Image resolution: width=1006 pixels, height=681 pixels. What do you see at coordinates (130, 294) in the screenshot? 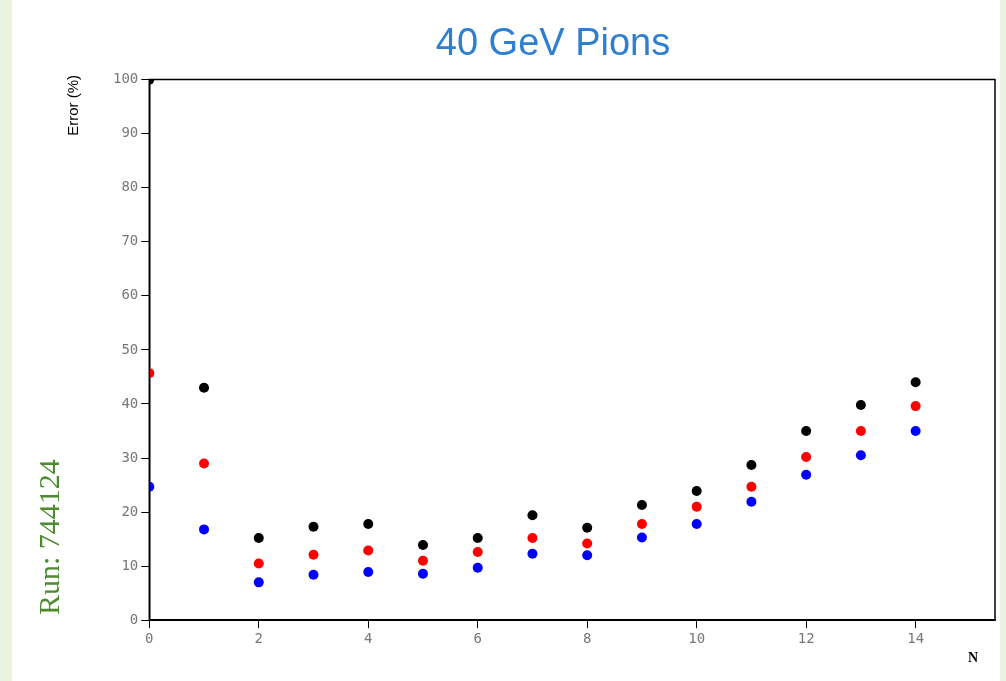
I see `y-tick-label: 60` at bounding box center [130, 294].